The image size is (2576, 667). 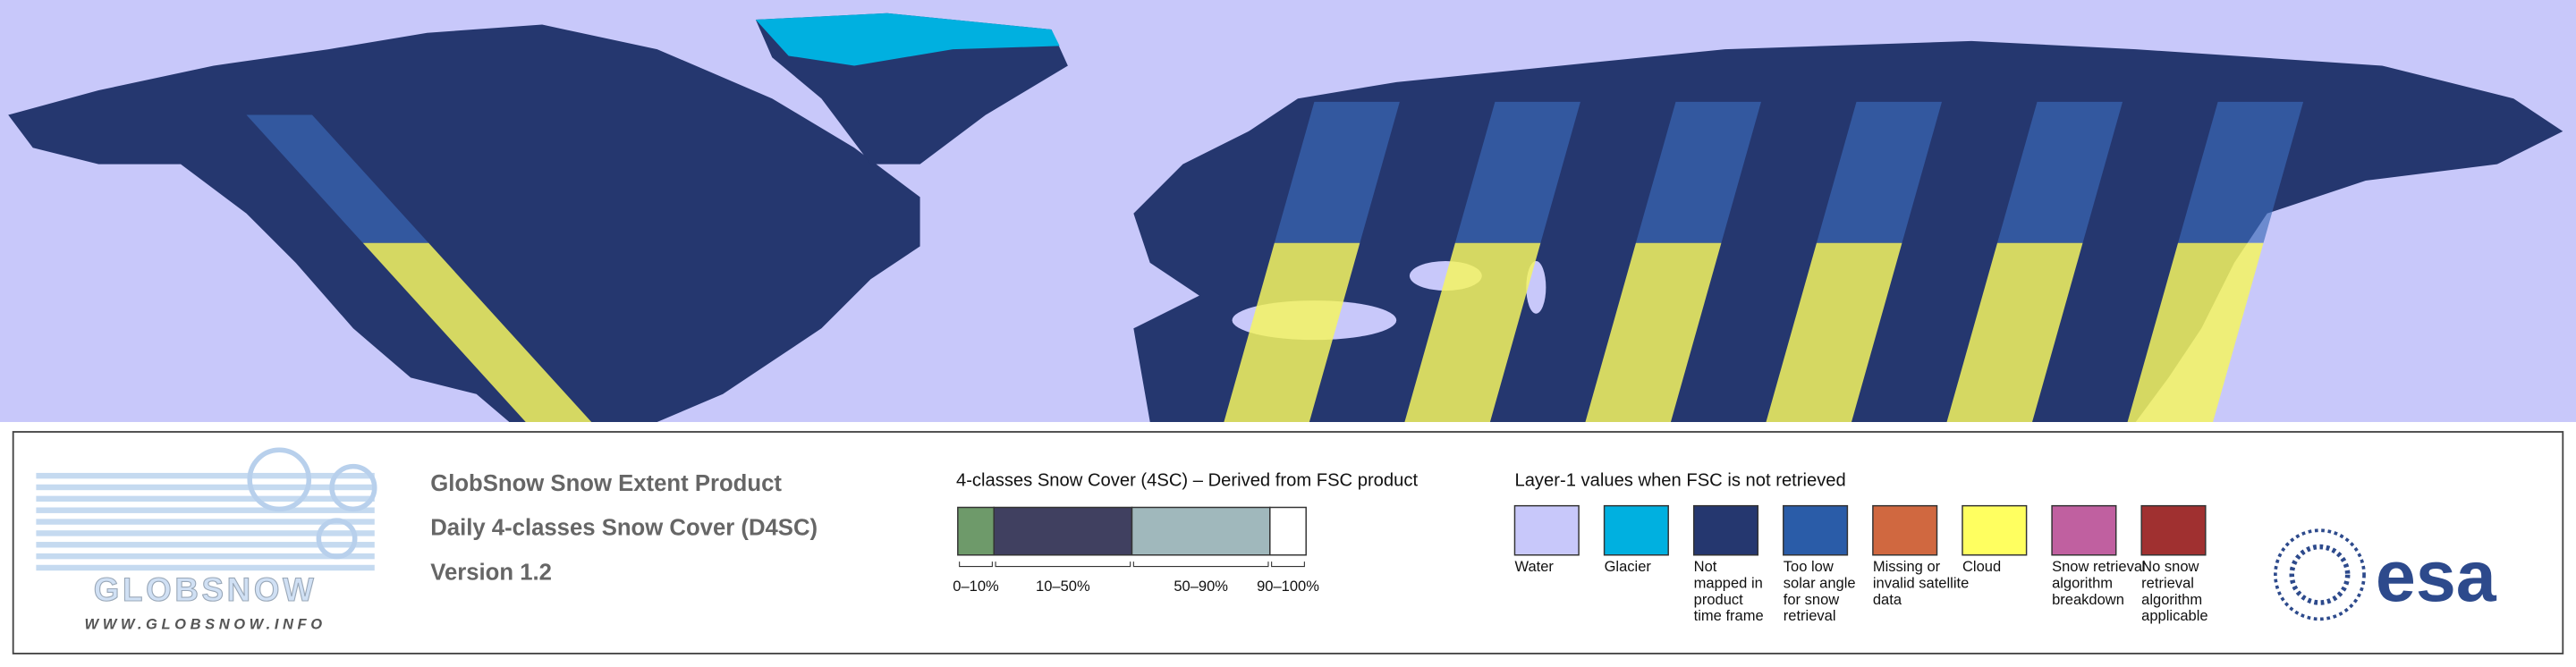 I want to click on class-label: applicable, so click(x=2174, y=616).